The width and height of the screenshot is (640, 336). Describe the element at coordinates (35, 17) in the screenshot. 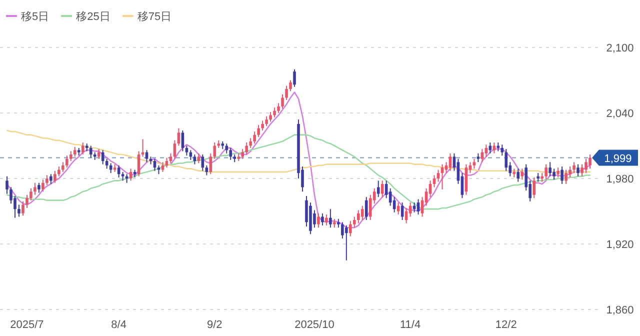

I see `legend-label: 移5日` at that location.